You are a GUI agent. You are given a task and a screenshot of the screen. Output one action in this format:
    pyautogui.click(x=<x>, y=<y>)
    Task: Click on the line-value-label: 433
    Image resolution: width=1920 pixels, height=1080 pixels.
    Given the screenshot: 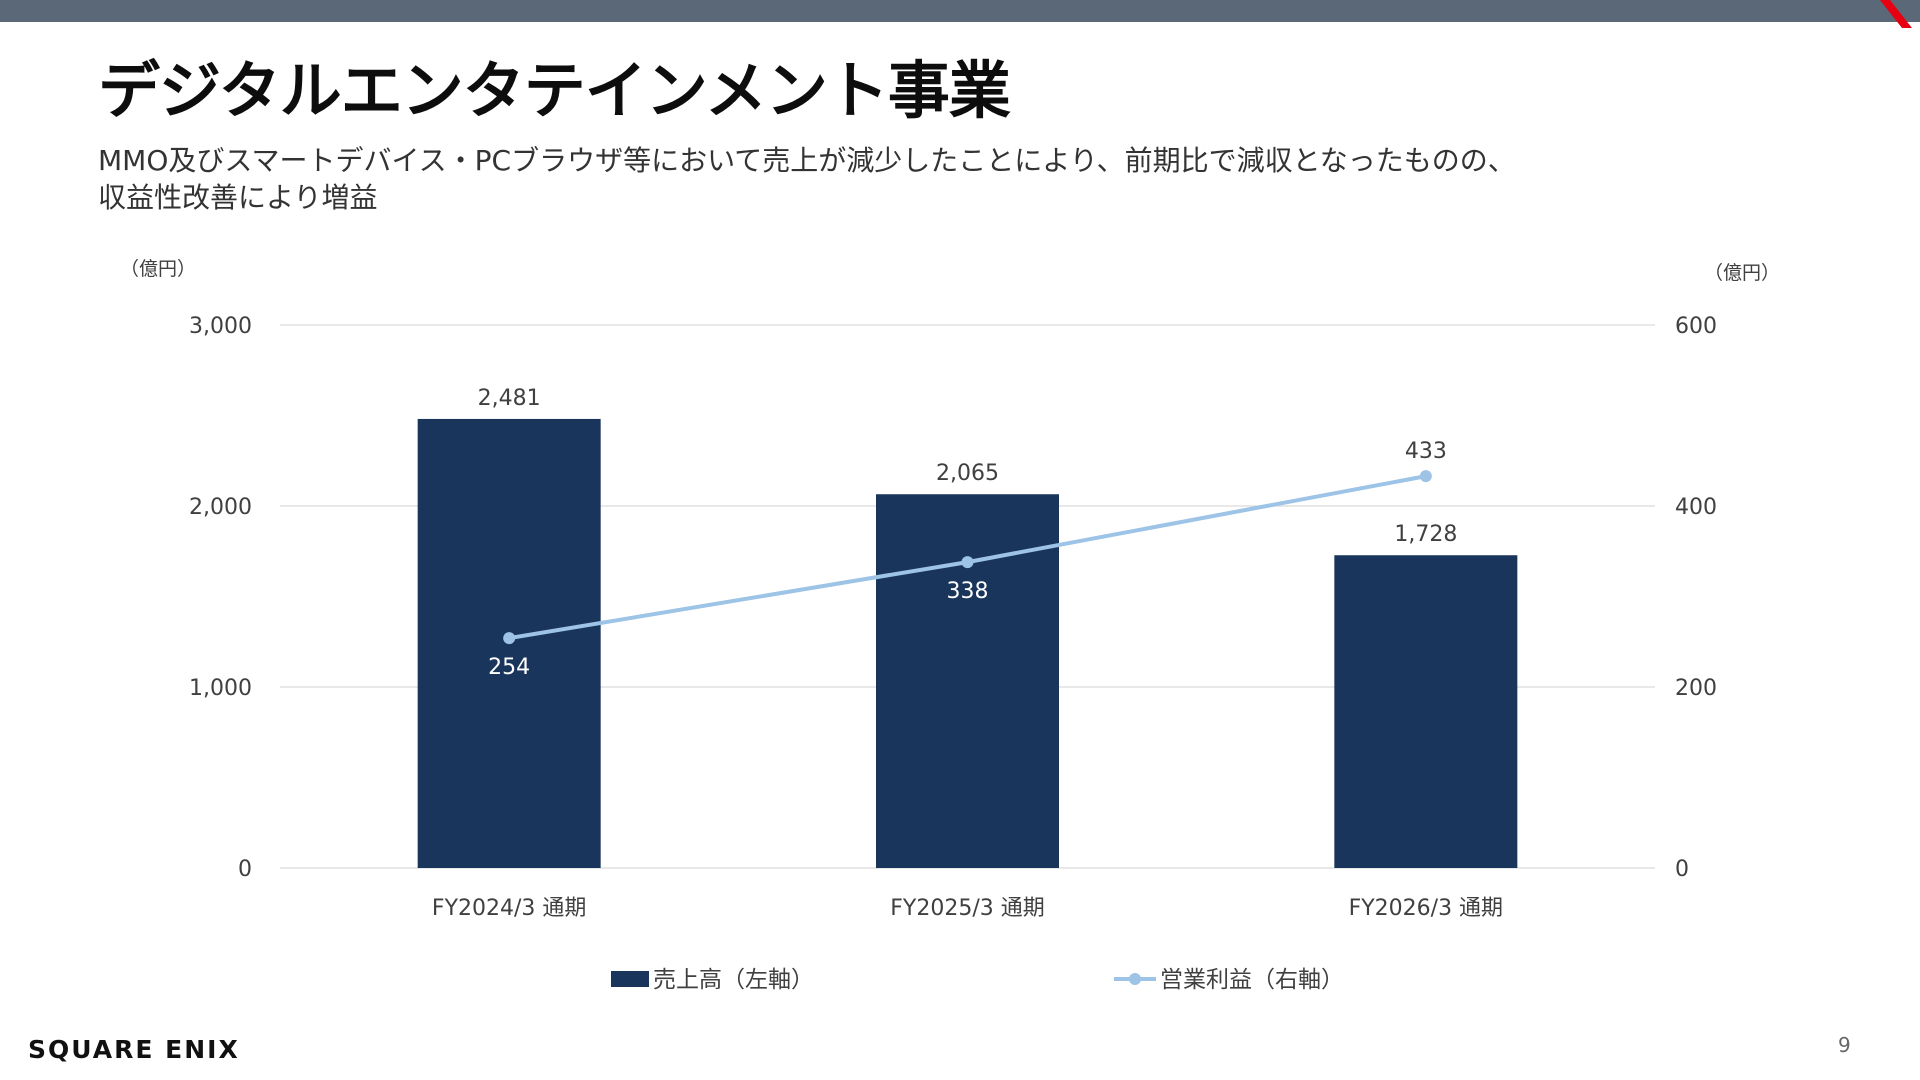 What is the action you would take?
    pyautogui.click(x=1426, y=451)
    